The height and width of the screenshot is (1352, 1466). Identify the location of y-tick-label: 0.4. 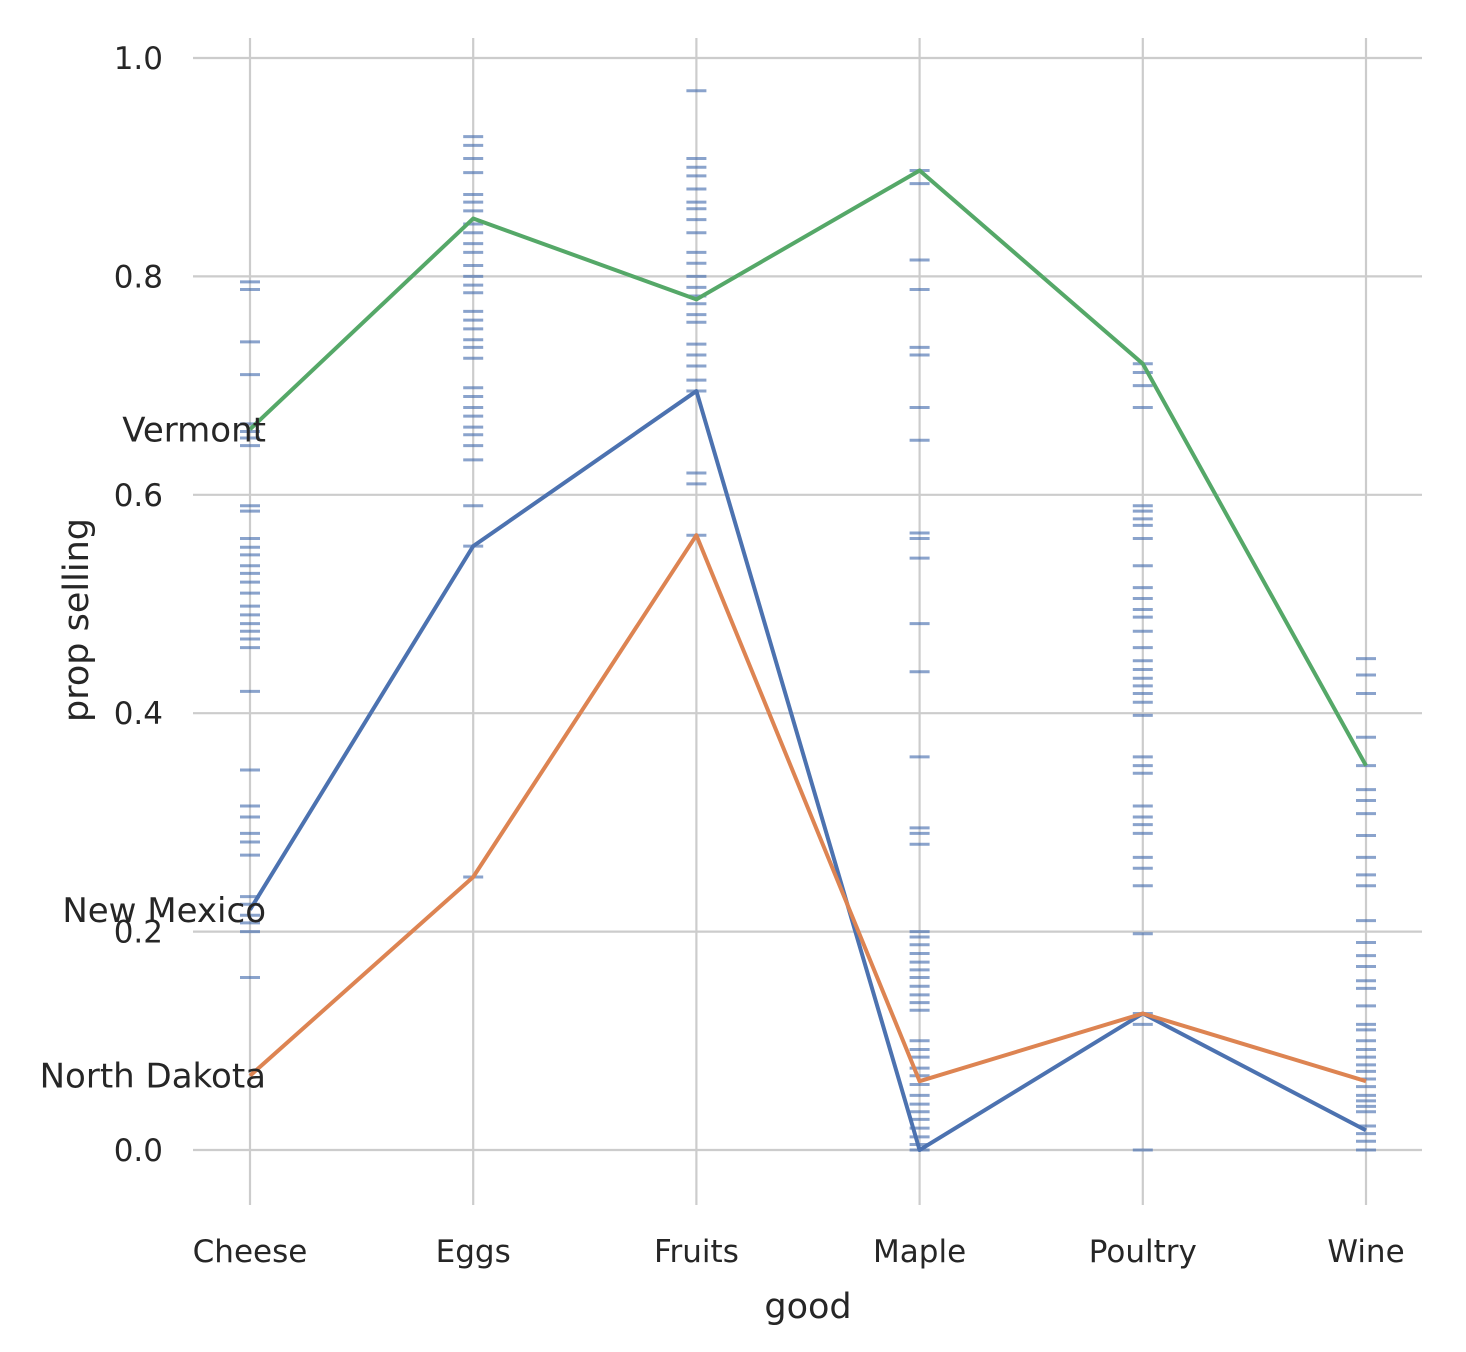
(138, 714).